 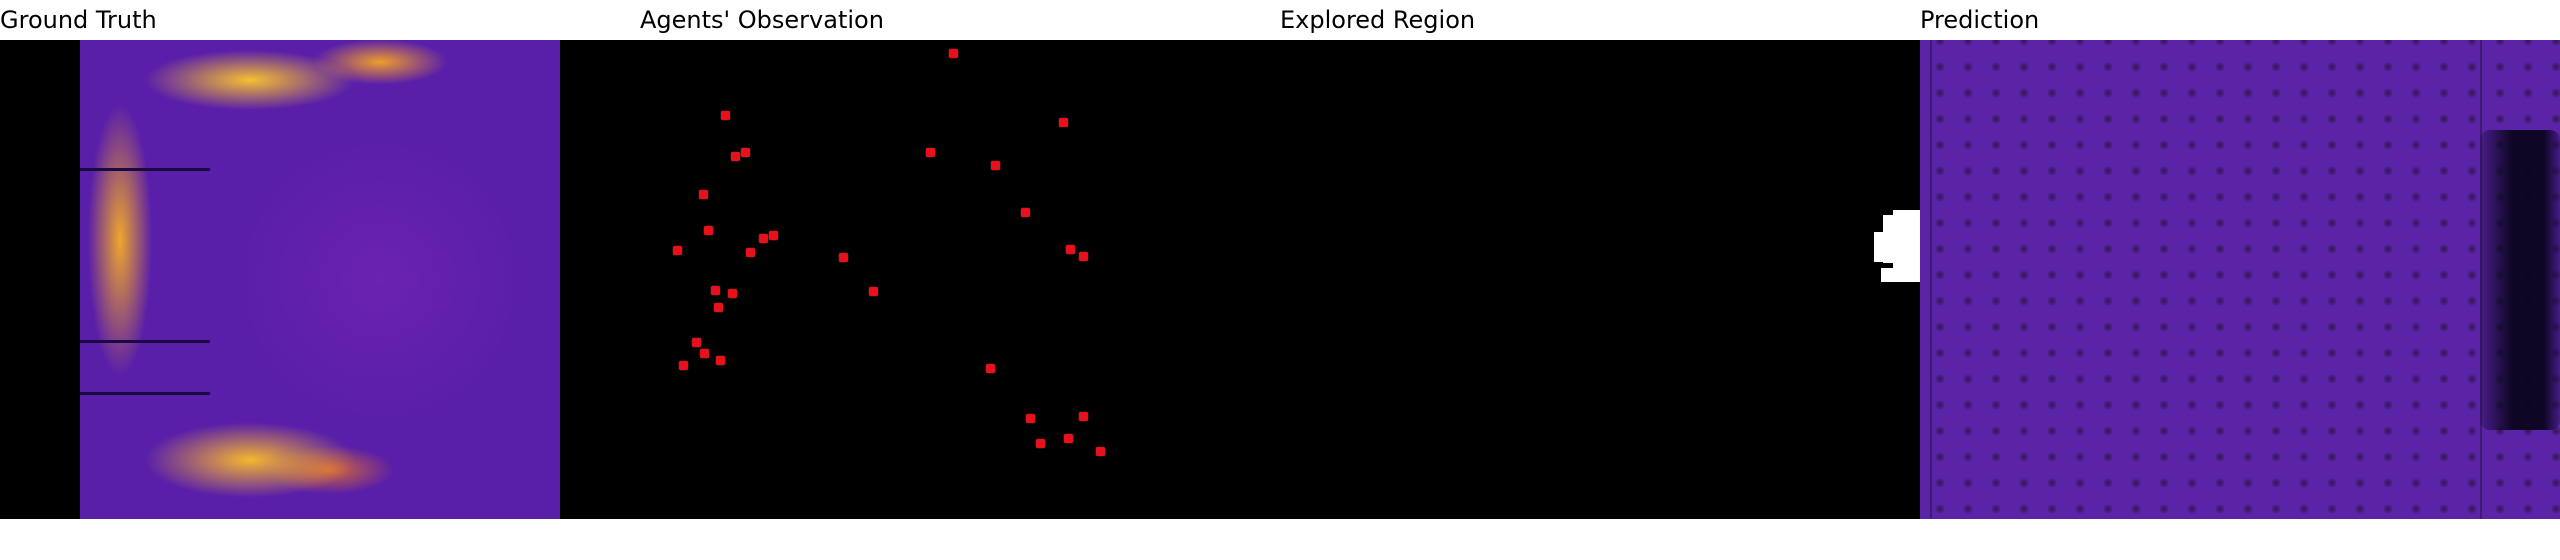 What do you see at coordinates (762, 20) in the screenshot?
I see `panel-title-agents-observation: Agents' Observation` at bounding box center [762, 20].